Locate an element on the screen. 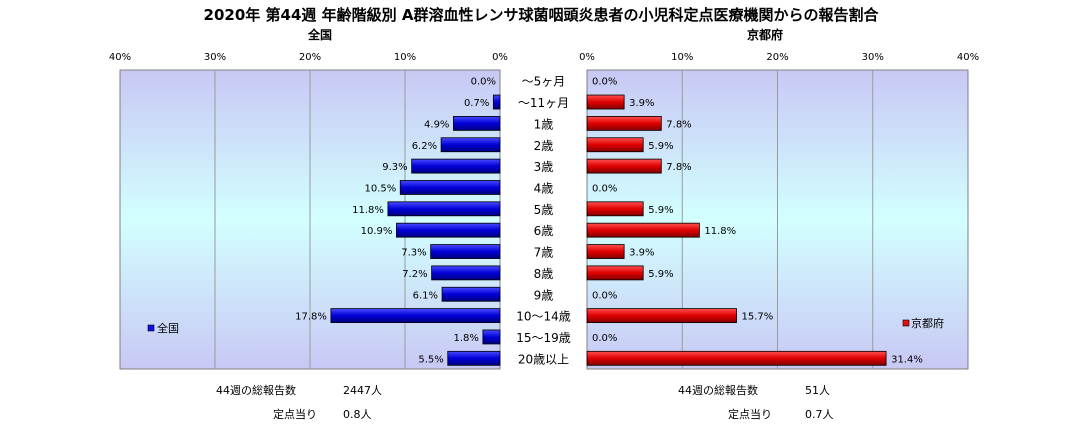 The width and height of the screenshot is (1083, 429). data-label-national: 17.8% is located at coordinates (311, 317).